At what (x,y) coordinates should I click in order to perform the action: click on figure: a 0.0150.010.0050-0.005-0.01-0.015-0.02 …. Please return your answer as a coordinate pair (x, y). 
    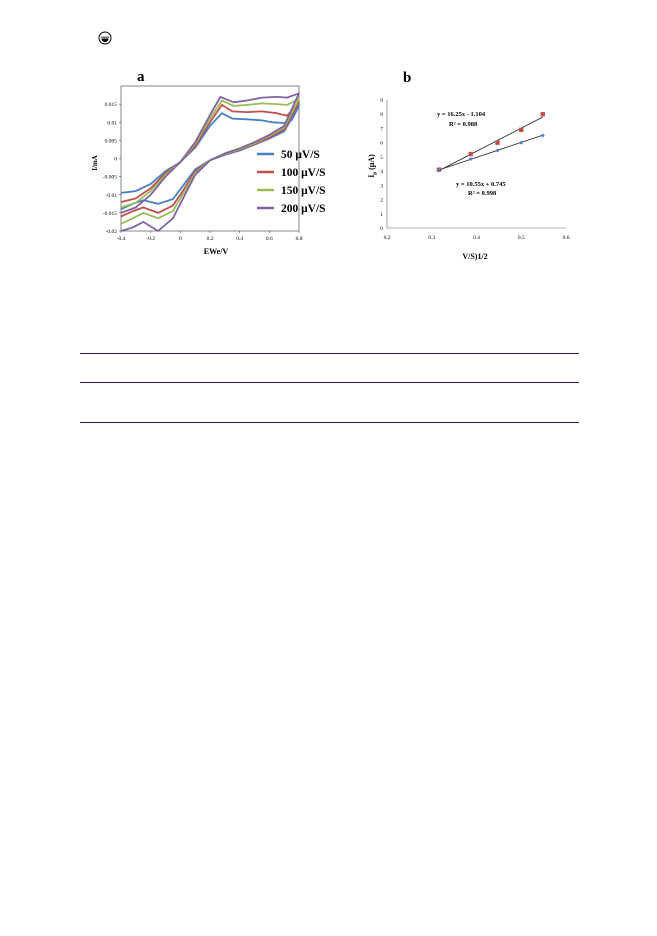
    Looking at the image, I should click on (330, 165).